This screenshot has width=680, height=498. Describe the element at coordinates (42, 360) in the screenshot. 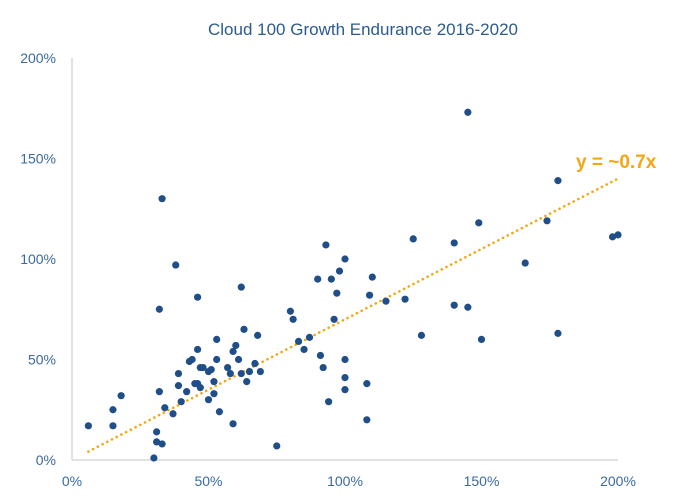

I see `y-tick-label: 50%` at that location.